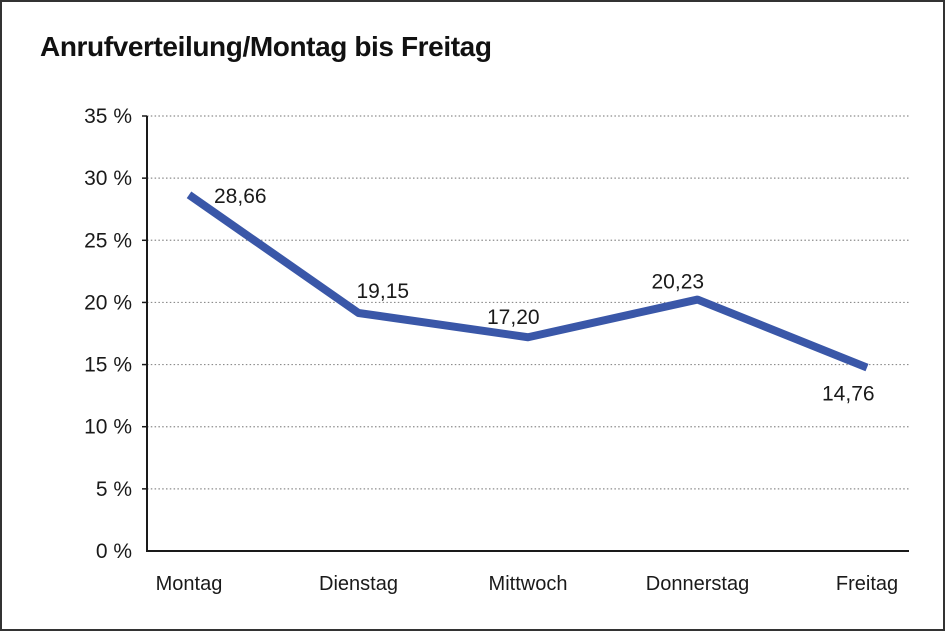 This screenshot has width=945, height=631. I want to click on y-axis-label: 5 %, so click(114, 489).